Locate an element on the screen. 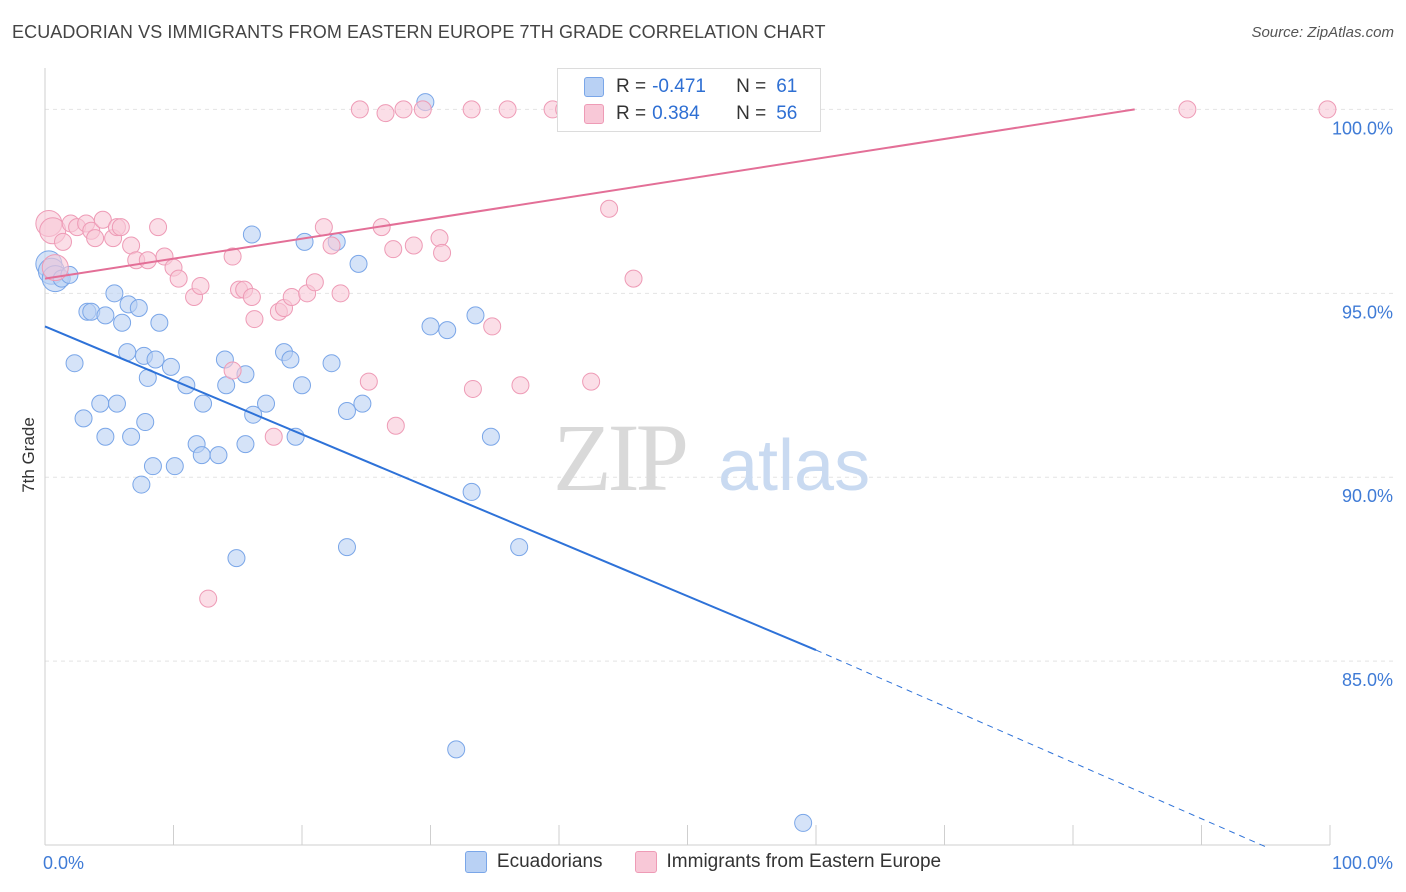  legend-item-ecuadorians: Ecuadorians is located at coordinates (533, 862).